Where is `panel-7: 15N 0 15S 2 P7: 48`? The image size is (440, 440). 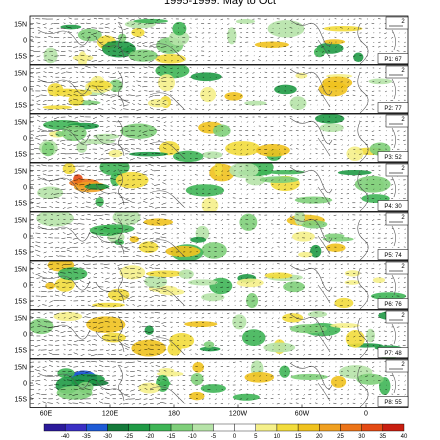 panel-7: 15N 0 15S 2 P7: 48 is located at coordinates (211, 334).